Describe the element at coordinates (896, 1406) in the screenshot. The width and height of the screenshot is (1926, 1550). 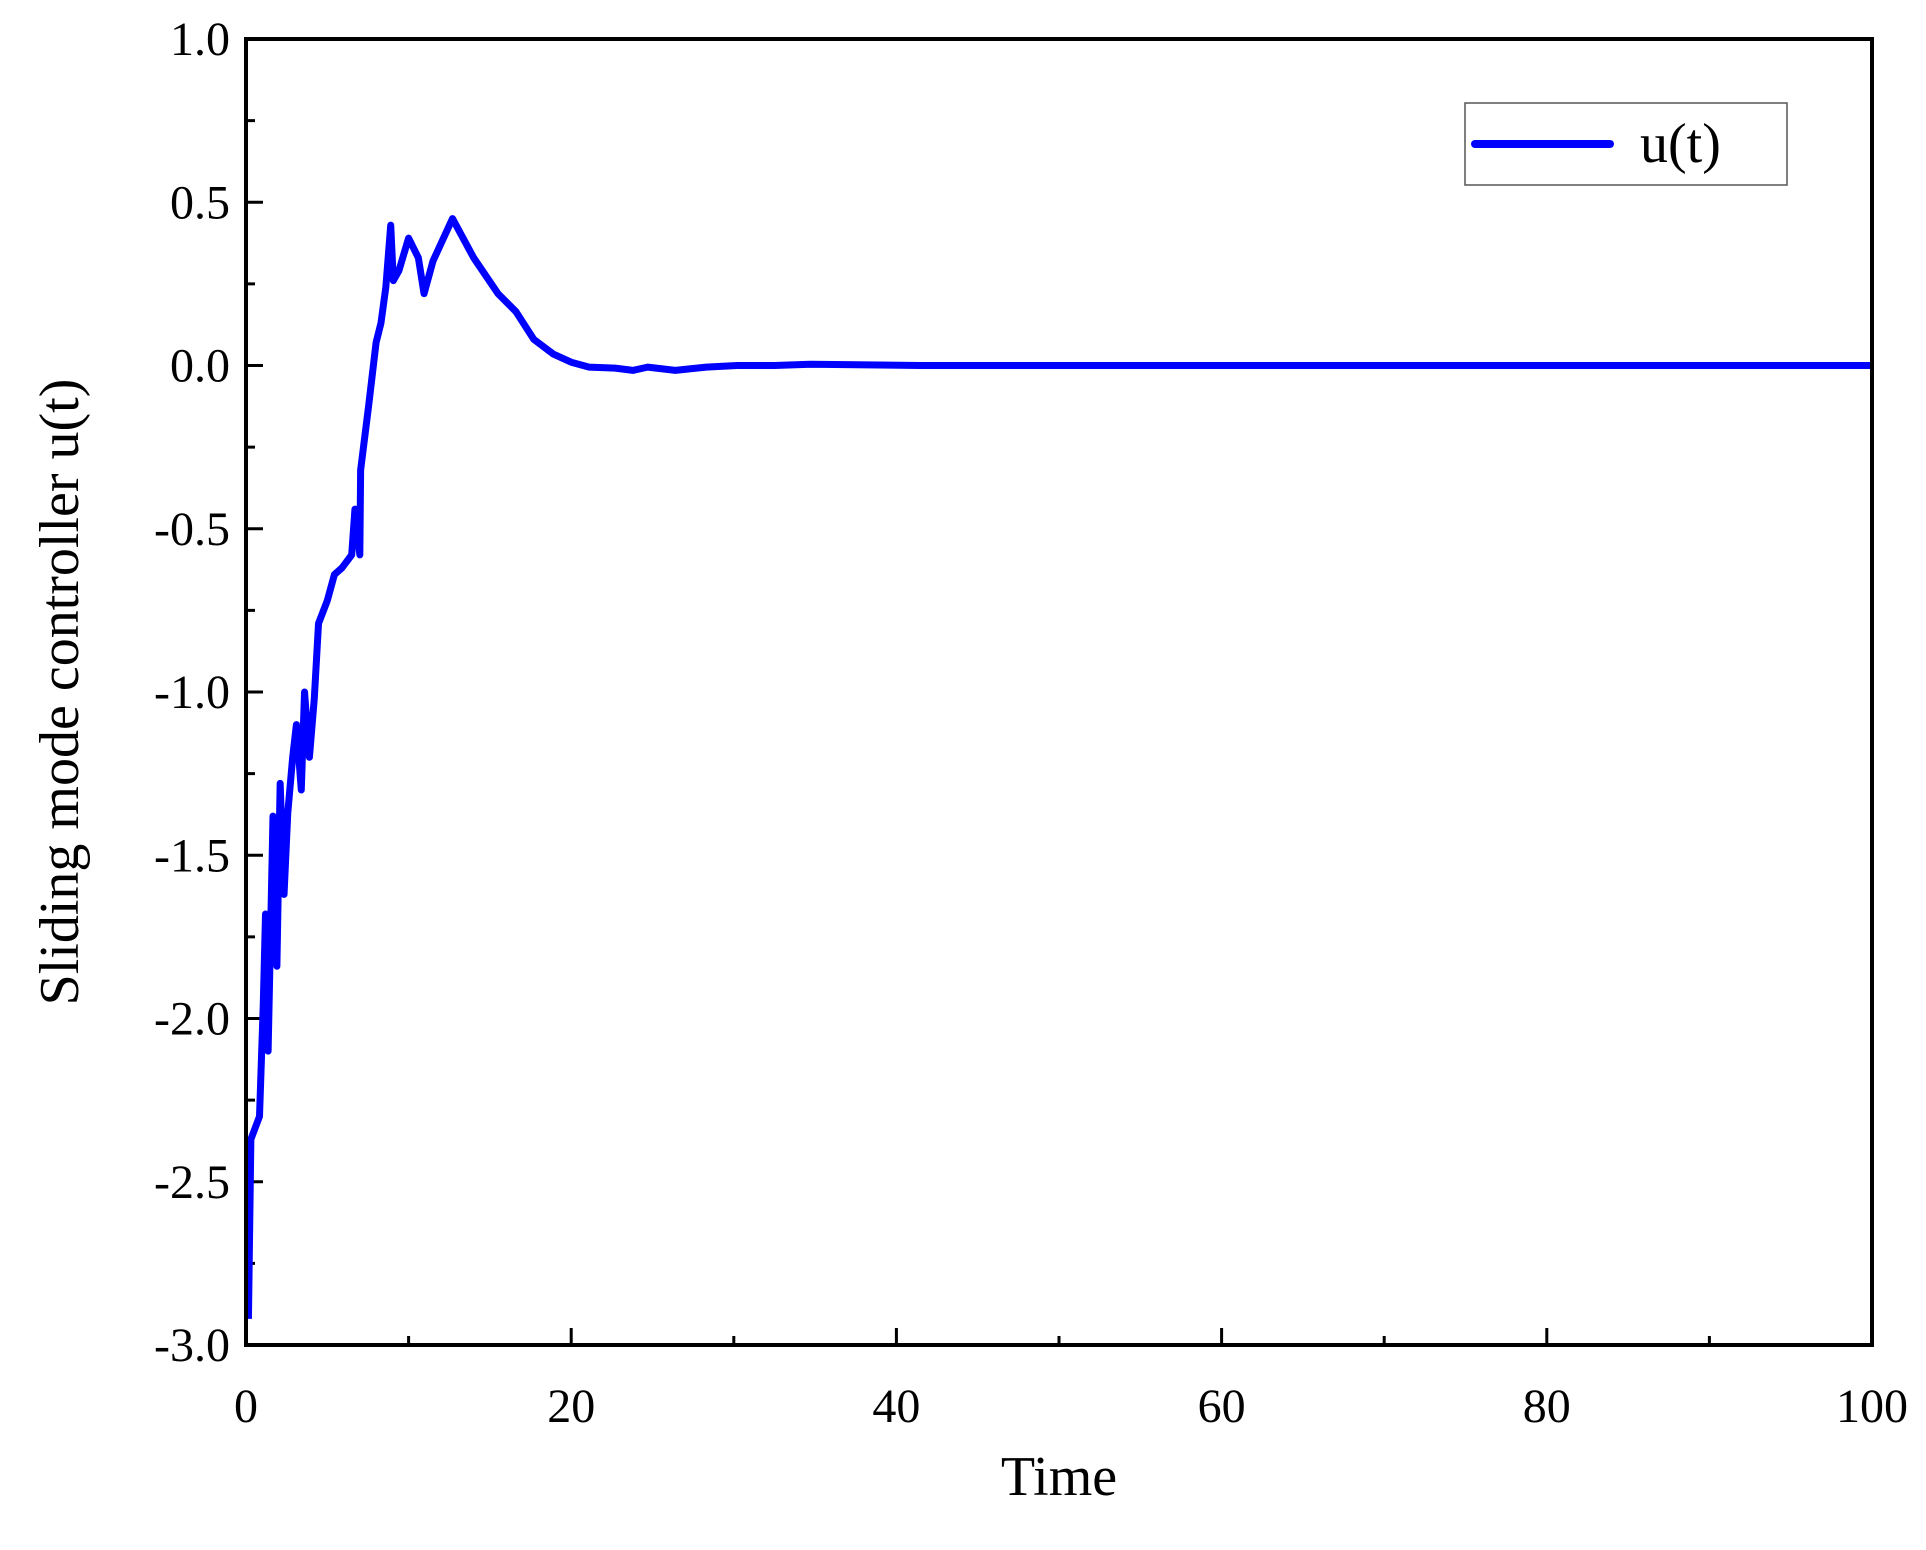
I see `x-tick-label: 40` at that location.